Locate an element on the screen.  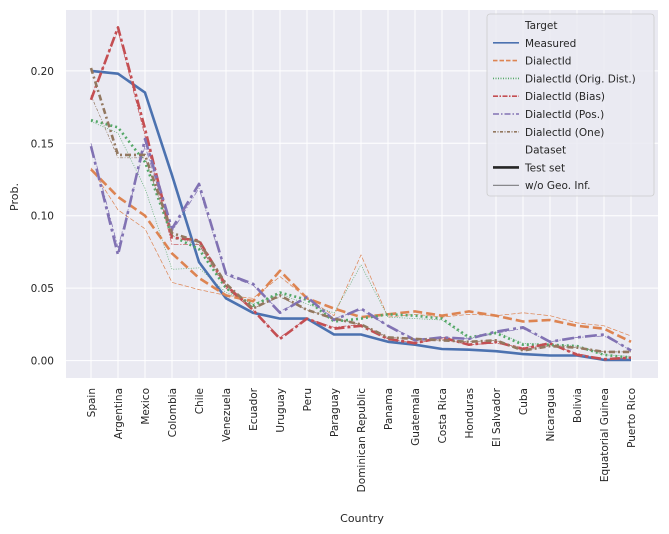
legend-entry: w/o Geo. Inf. is located at coordinates (557, 186).